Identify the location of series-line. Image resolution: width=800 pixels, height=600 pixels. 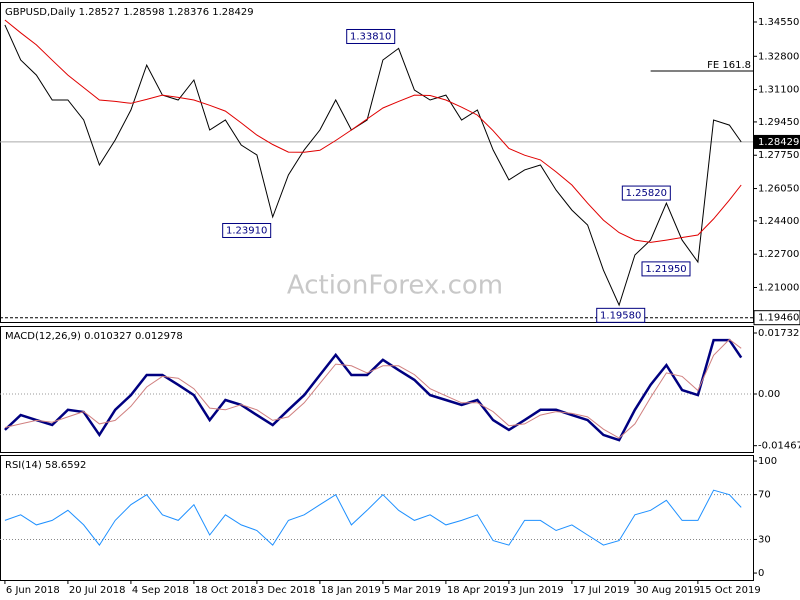
(373, 517).